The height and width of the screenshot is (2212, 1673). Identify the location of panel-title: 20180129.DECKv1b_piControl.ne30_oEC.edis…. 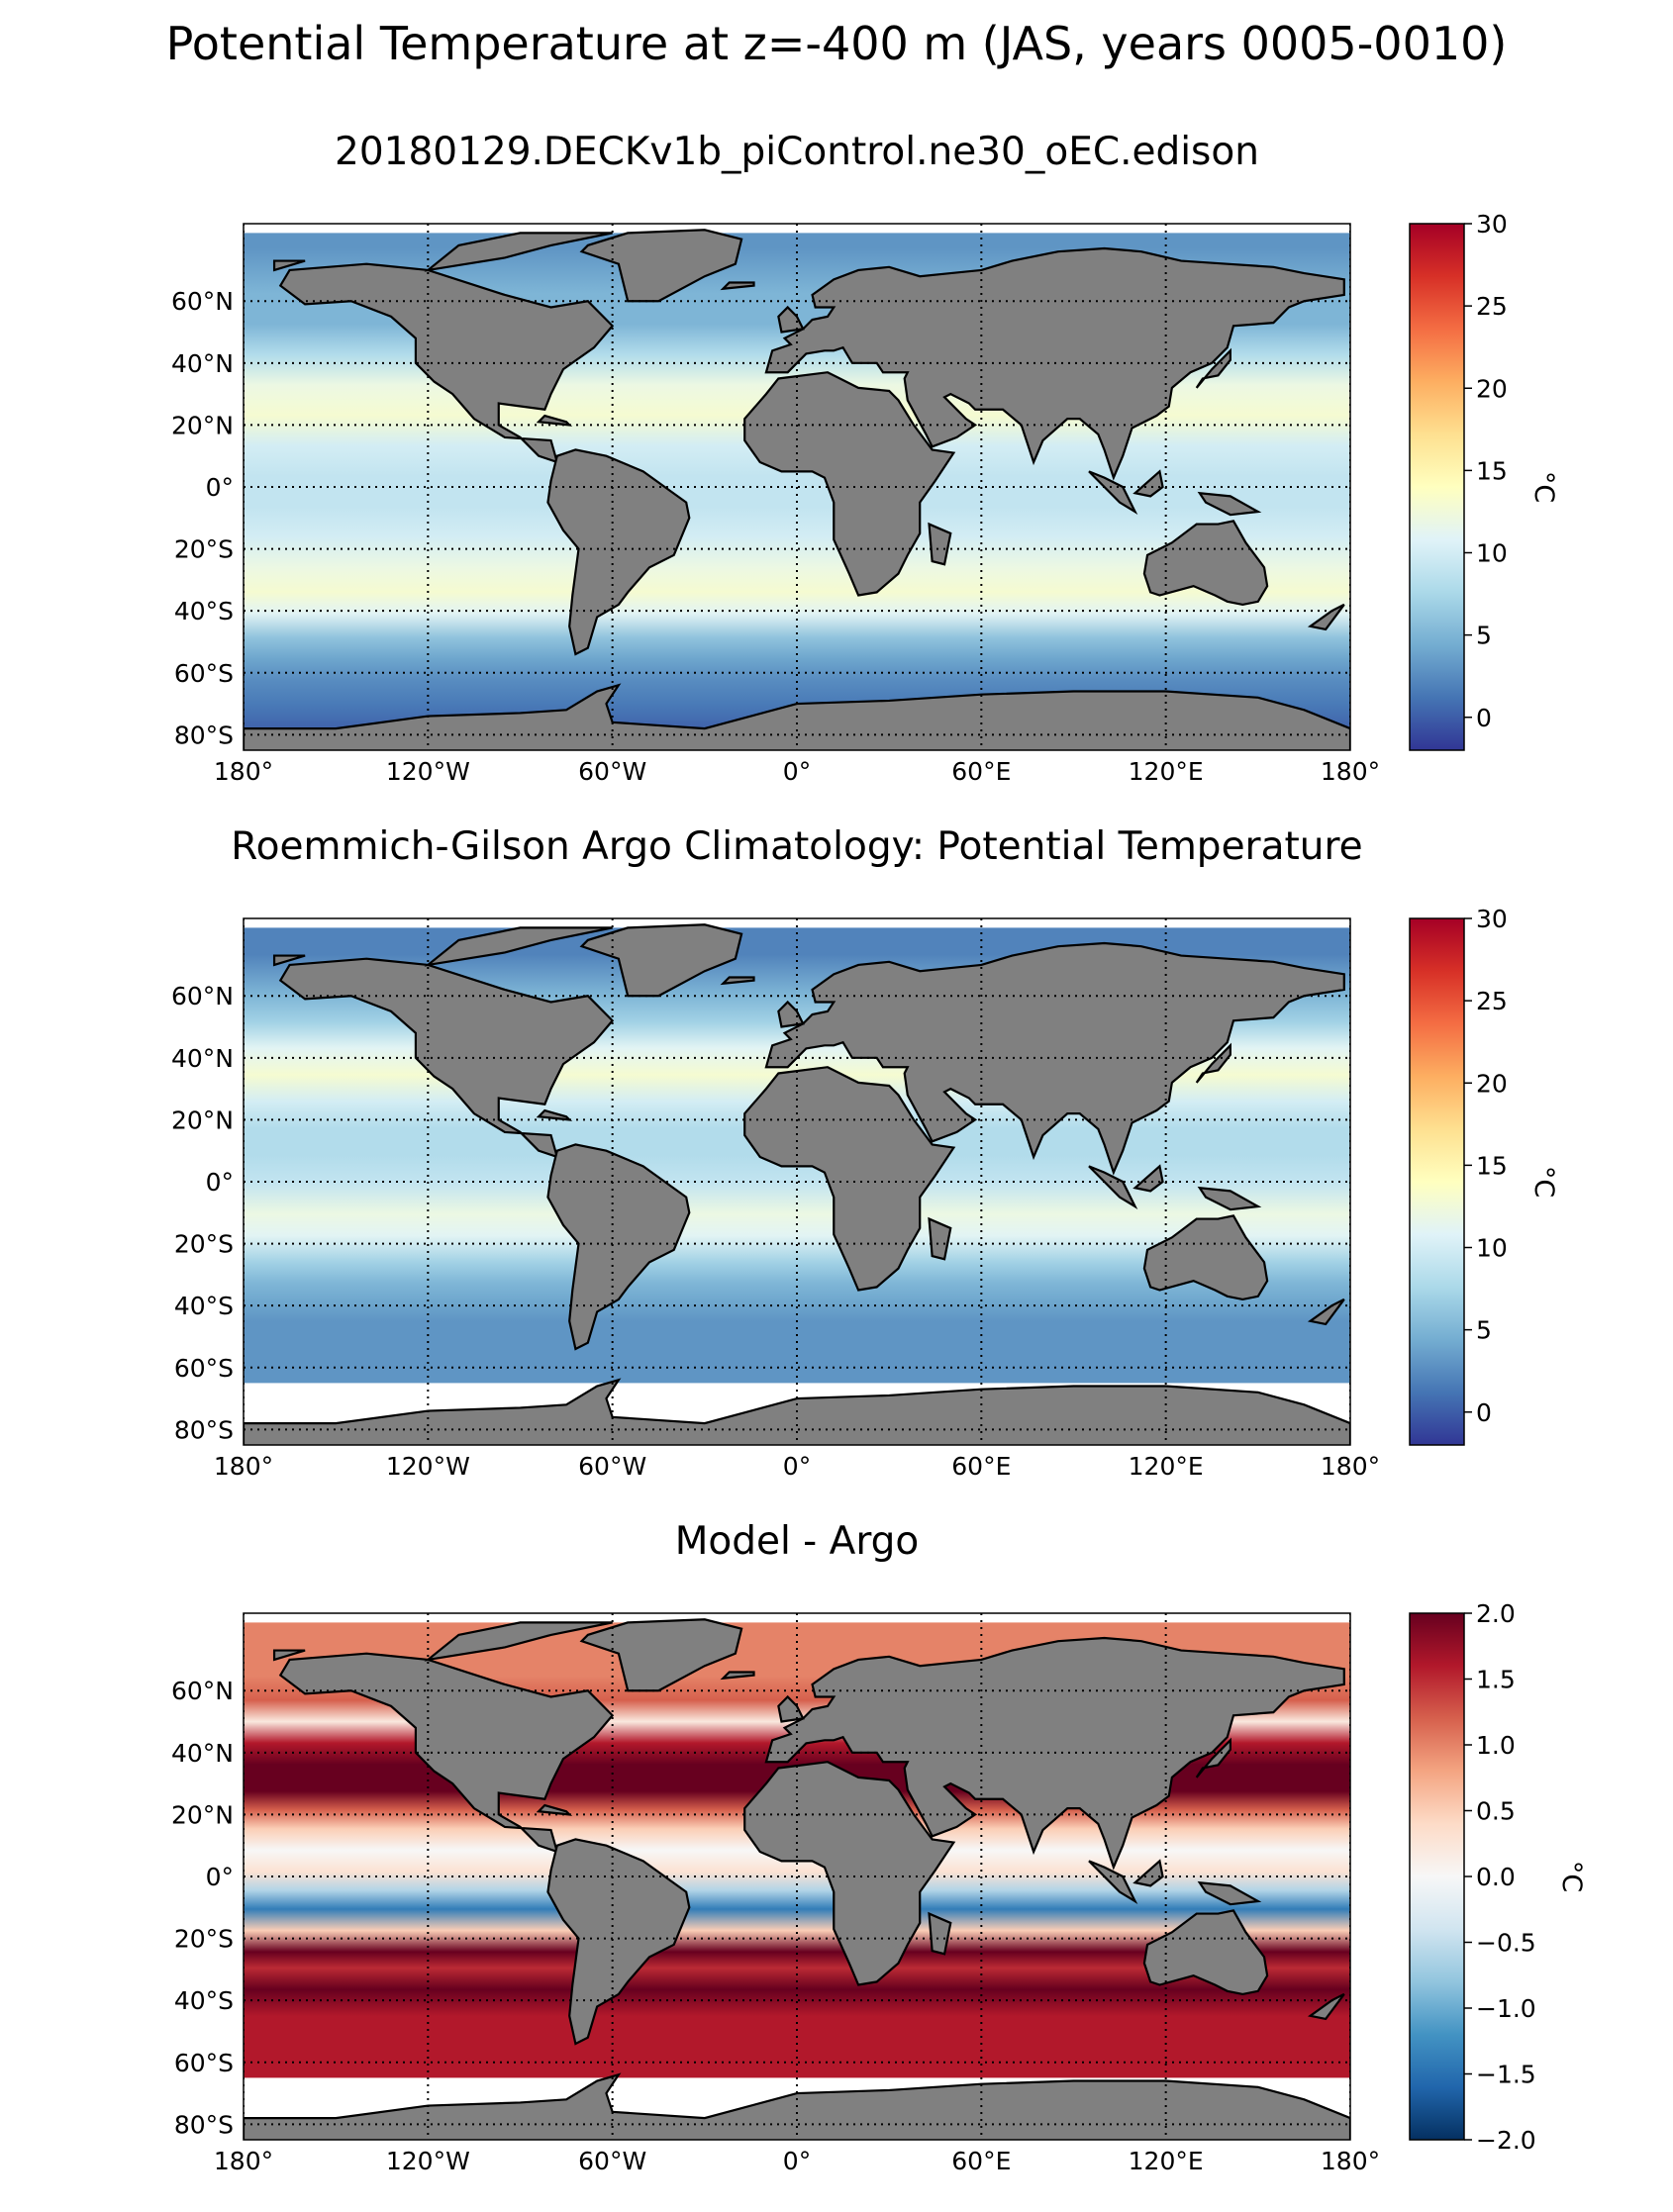
(797, 152).